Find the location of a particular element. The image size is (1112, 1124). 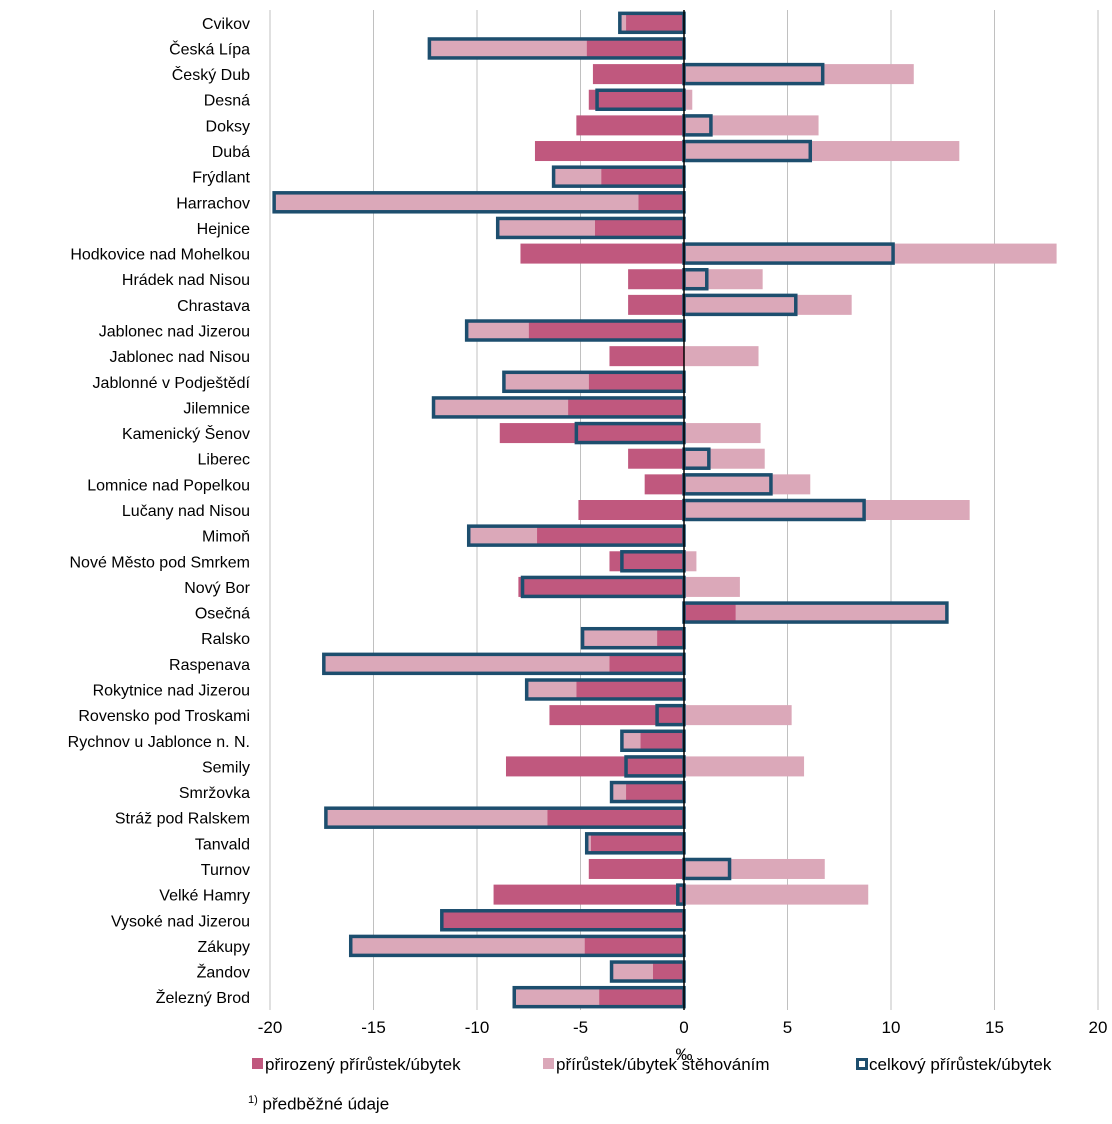

footnote: 1) předběžné údaje is located at coordinates (318, 1104).